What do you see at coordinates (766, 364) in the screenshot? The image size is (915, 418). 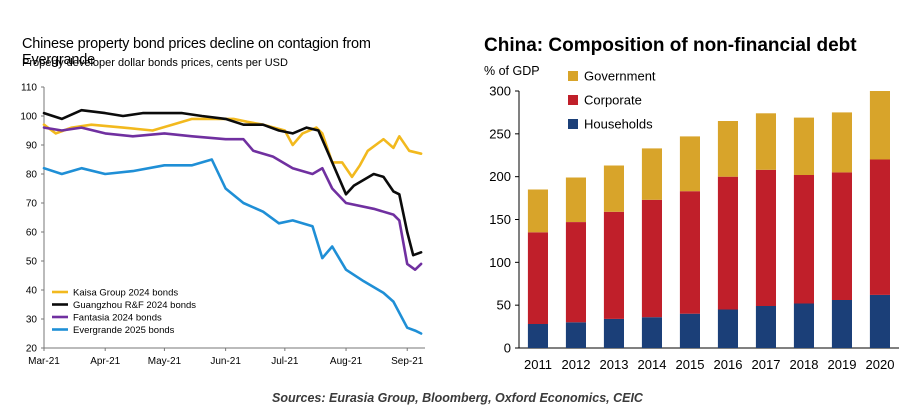 I see `debt-x-tick-label: 2017` at bounding box center [766, 364].